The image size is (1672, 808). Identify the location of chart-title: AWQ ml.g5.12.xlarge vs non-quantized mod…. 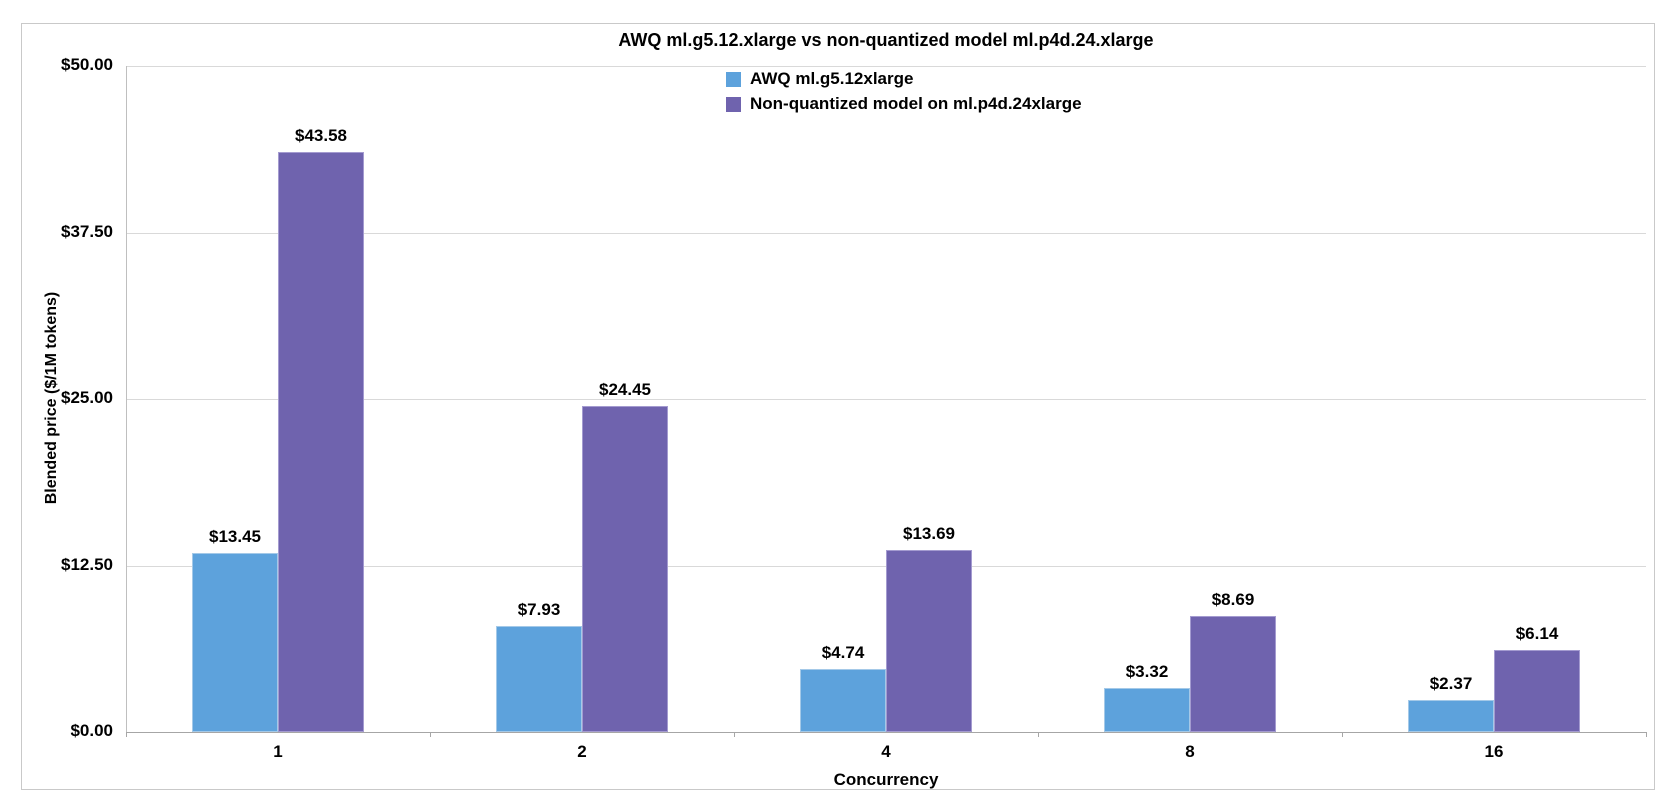
(886, 40).